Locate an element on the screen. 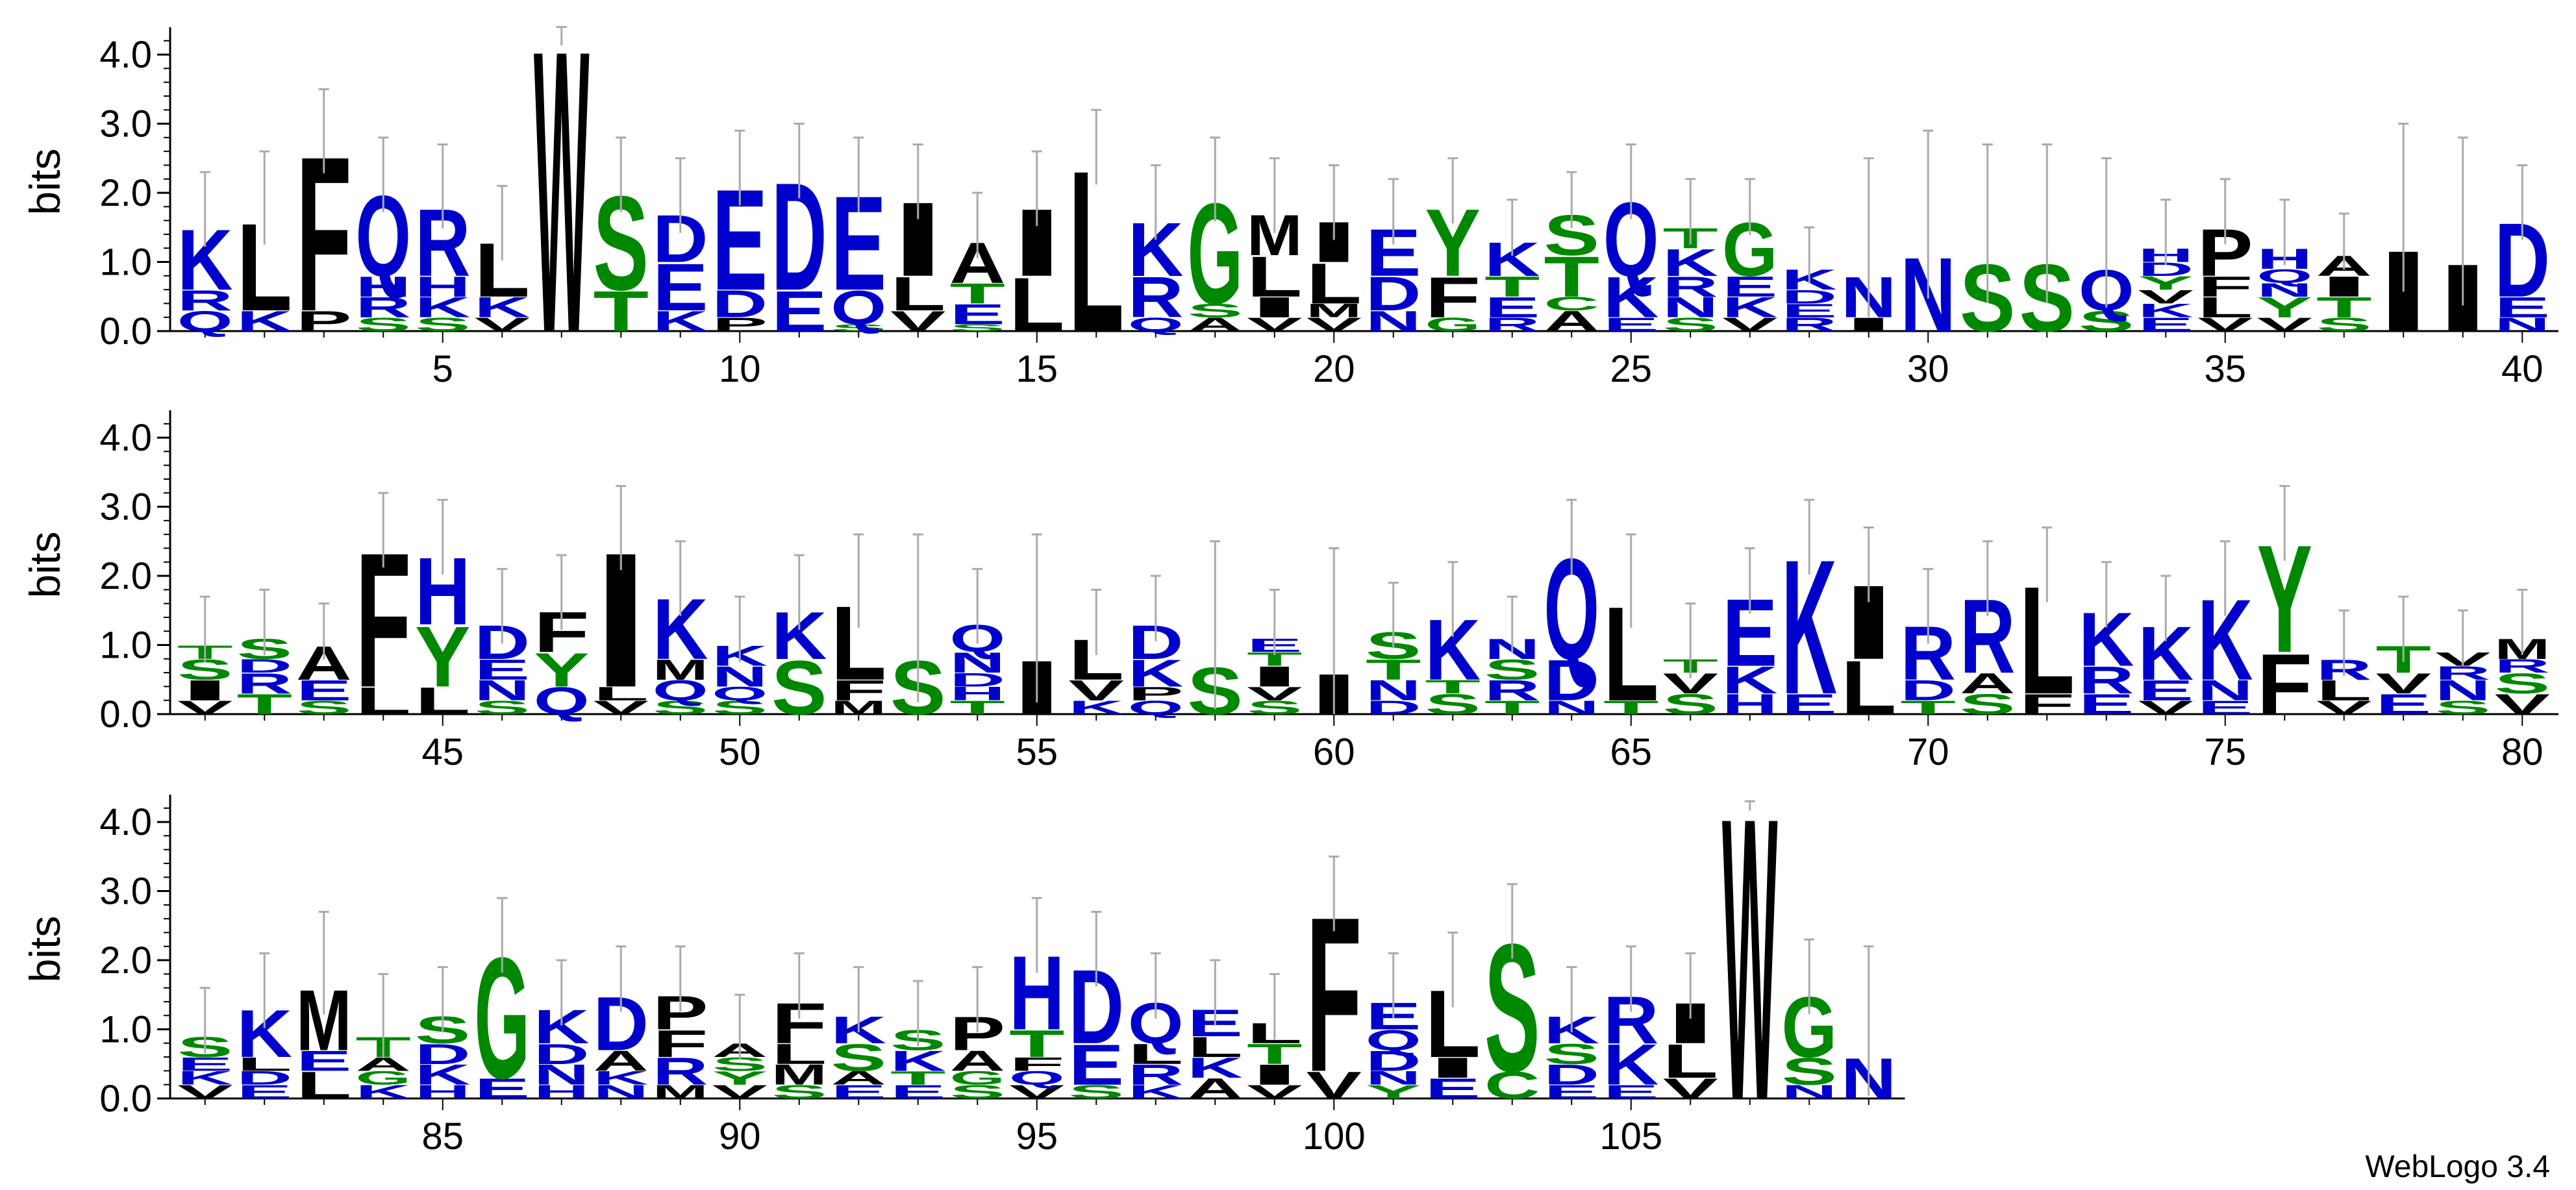 The height and width of the screenshot is (1190, 2576). weblogo-credit: WebLogo 3.4 is located at coordinates (2457, 1167).